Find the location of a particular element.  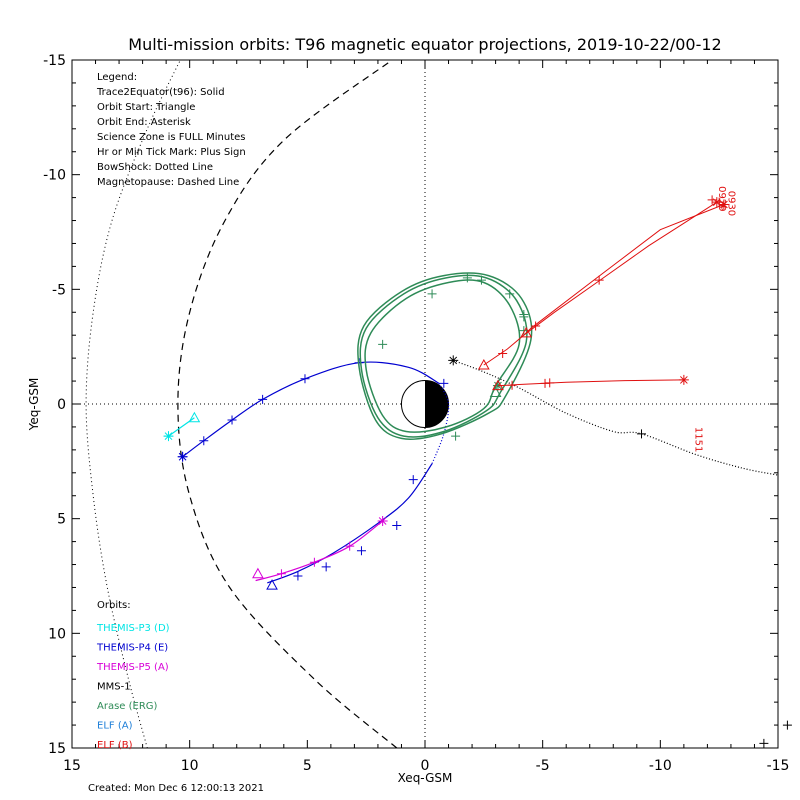

legend-info-line: Science Zone is FULL Minutes is located at coordinates (171, 137).